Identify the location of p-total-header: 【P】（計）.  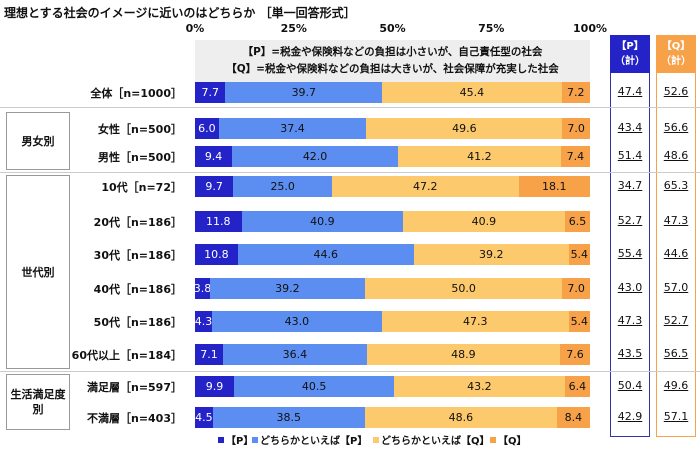
(630, 54).